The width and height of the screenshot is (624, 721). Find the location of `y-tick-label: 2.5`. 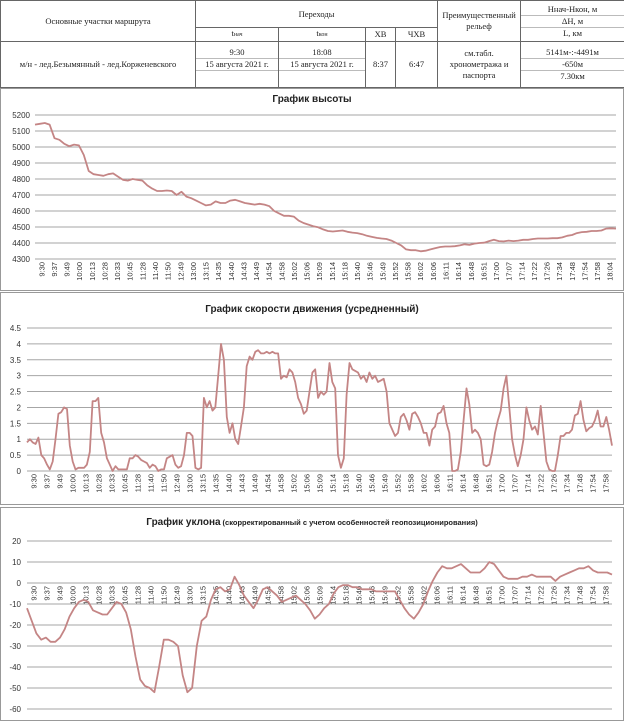

y-tick-label: 2.5 is located at coordinates (16, 392).